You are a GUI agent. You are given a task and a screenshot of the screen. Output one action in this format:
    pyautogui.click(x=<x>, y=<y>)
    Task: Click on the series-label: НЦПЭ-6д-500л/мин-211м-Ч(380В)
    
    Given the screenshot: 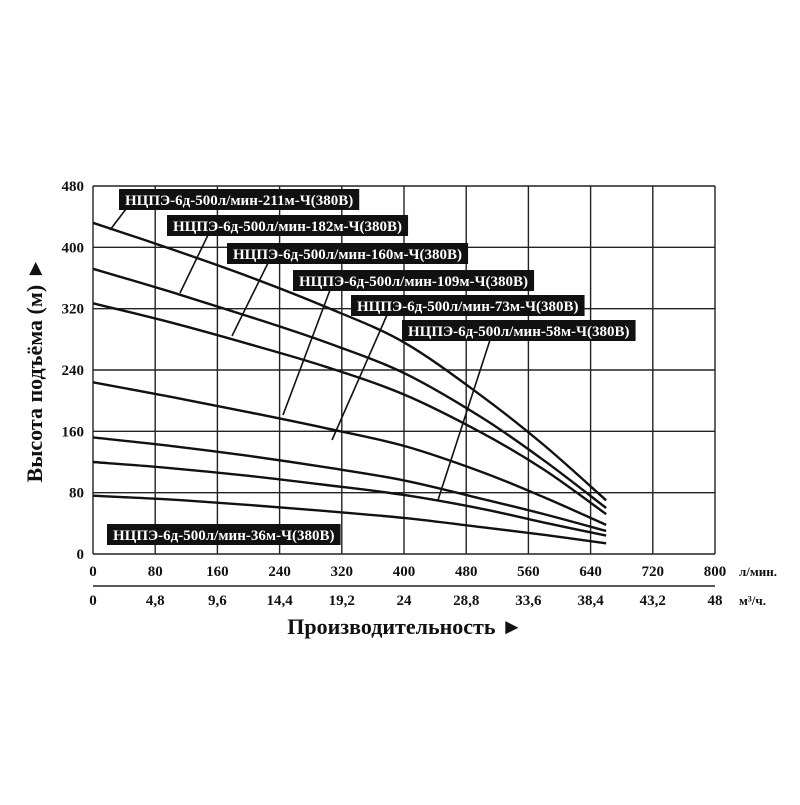 What is the action you would take?
    pyautogui.click(x=239, y=199)
    